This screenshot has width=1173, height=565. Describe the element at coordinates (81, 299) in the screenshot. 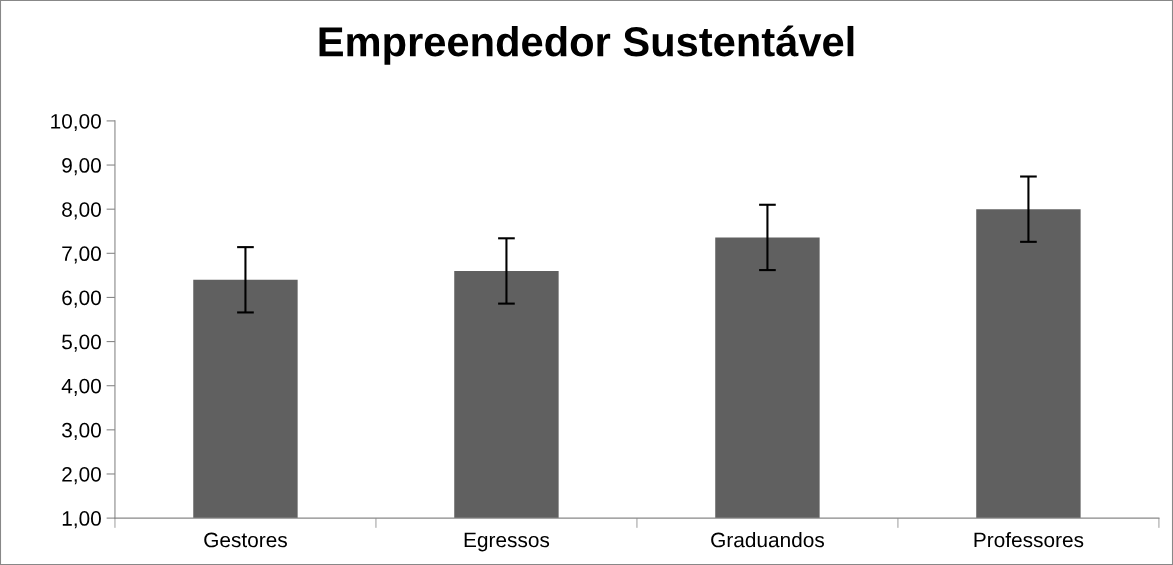

I see `y-tick-label: 6,00` at that location.